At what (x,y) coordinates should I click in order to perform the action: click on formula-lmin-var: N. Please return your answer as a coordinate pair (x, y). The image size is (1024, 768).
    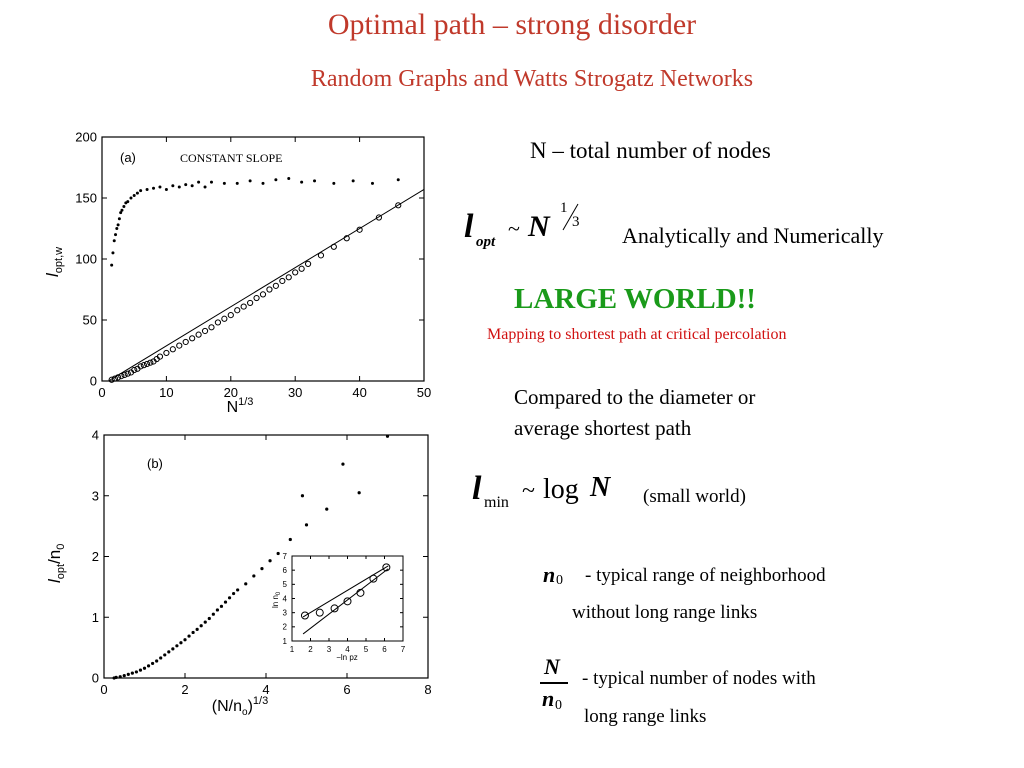
    Looking at the image, I should click on (600, 487).